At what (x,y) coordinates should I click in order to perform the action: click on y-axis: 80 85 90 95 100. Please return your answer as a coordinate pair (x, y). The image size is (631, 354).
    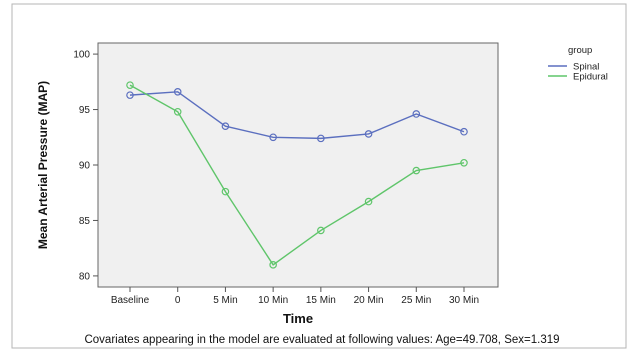
    Looking at the image, I should click on (85, 166).